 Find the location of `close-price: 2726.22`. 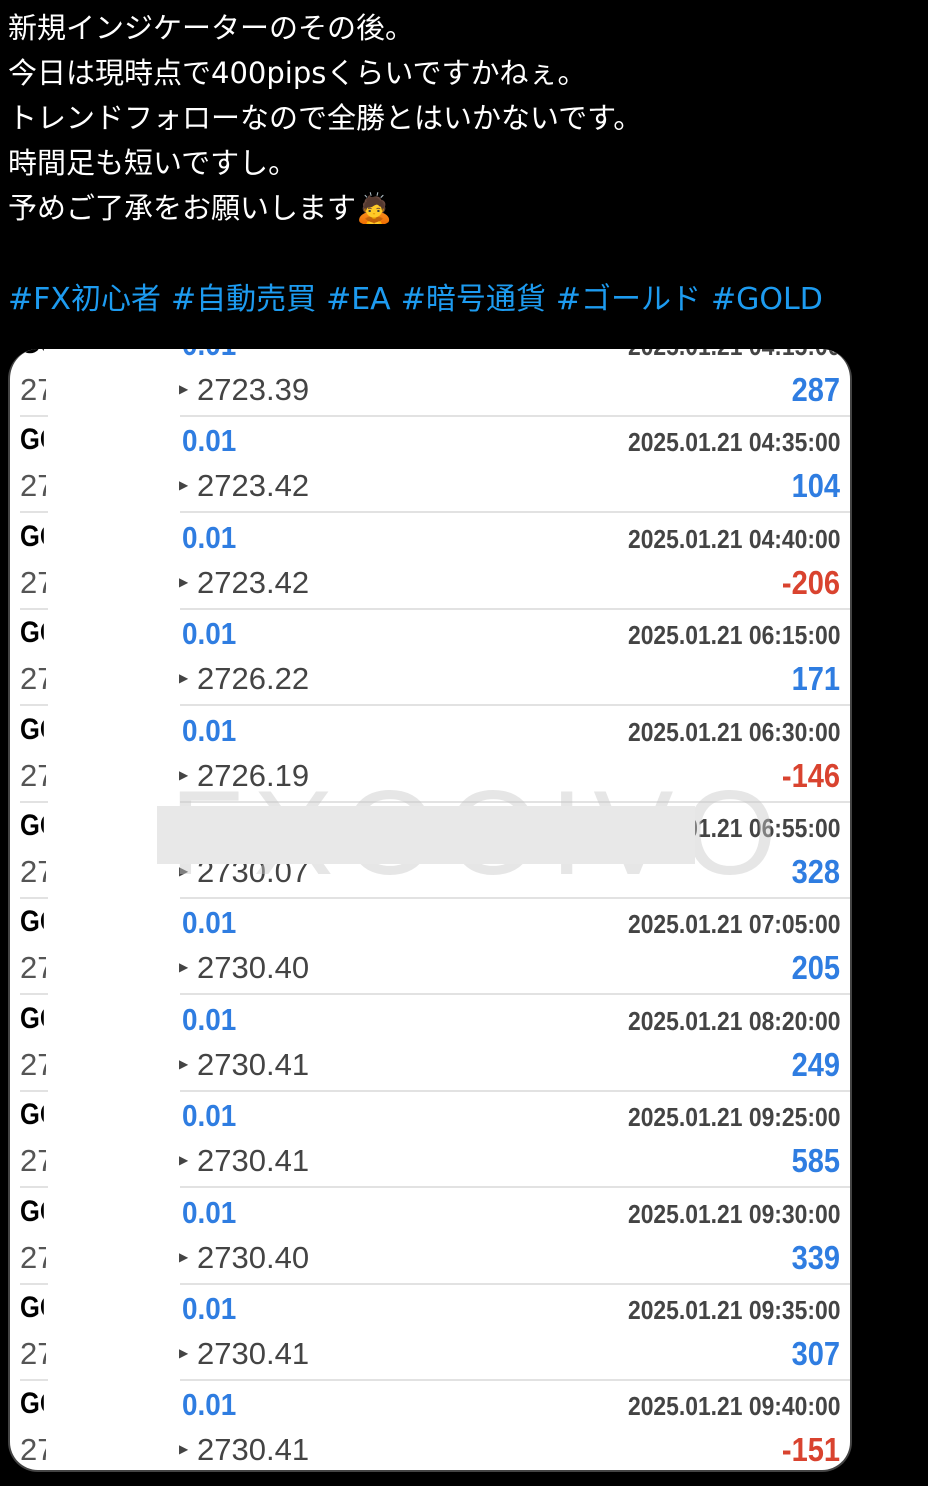

close-price: 2726.22 is located at coordinates (253, 679).